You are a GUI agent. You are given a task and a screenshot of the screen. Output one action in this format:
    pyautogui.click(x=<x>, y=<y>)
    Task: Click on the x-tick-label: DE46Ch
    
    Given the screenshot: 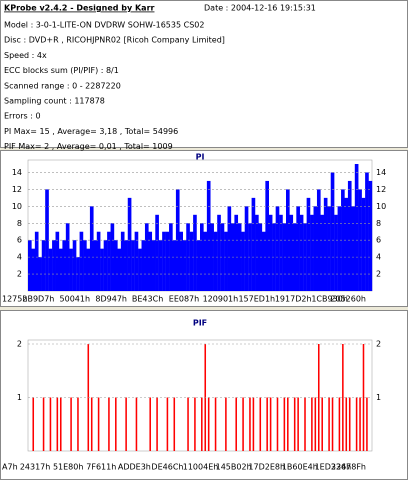 What is the action you would take?
    pyautogui.click(x=167, y=467)
    